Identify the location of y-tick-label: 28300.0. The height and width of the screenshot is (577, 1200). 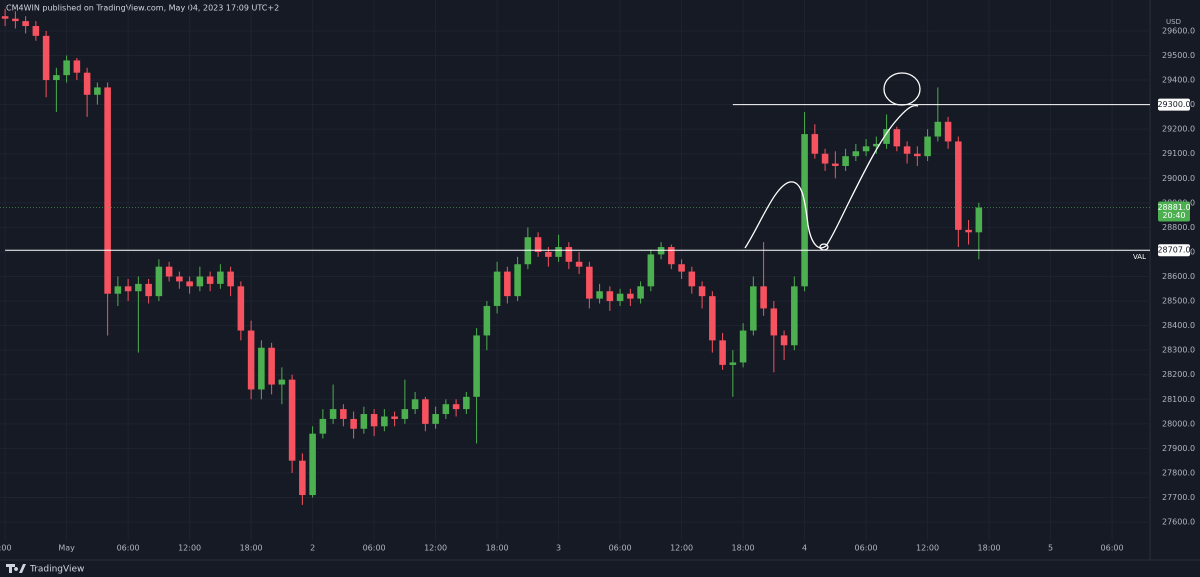
(1178, 350).